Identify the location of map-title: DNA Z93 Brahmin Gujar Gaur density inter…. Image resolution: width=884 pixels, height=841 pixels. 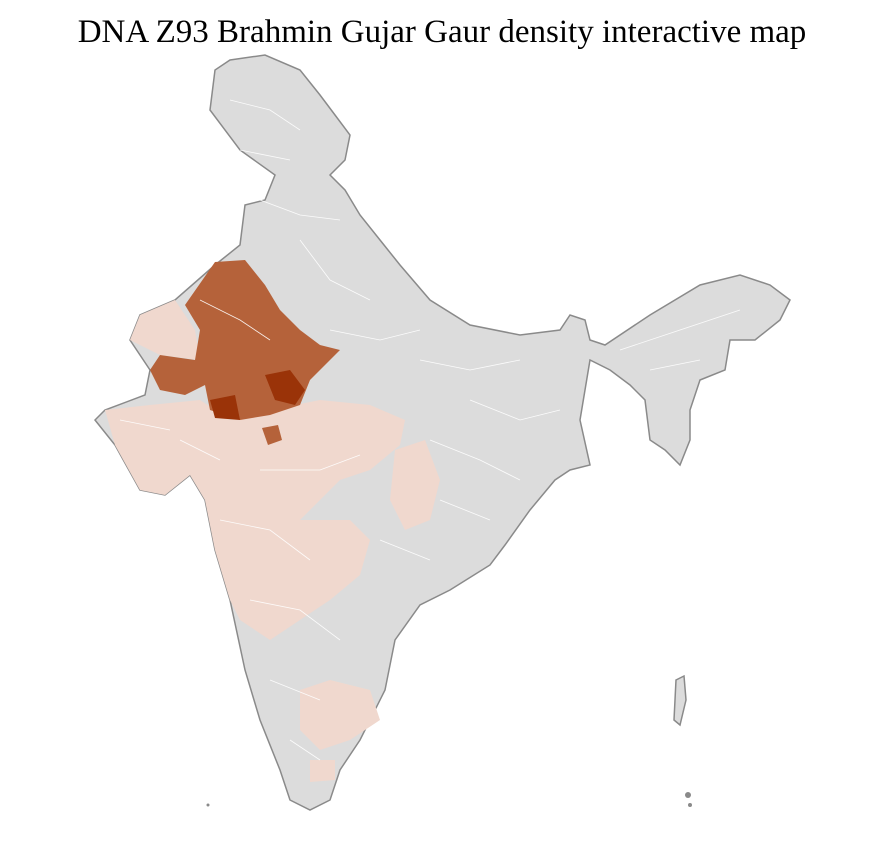
(442, 32).